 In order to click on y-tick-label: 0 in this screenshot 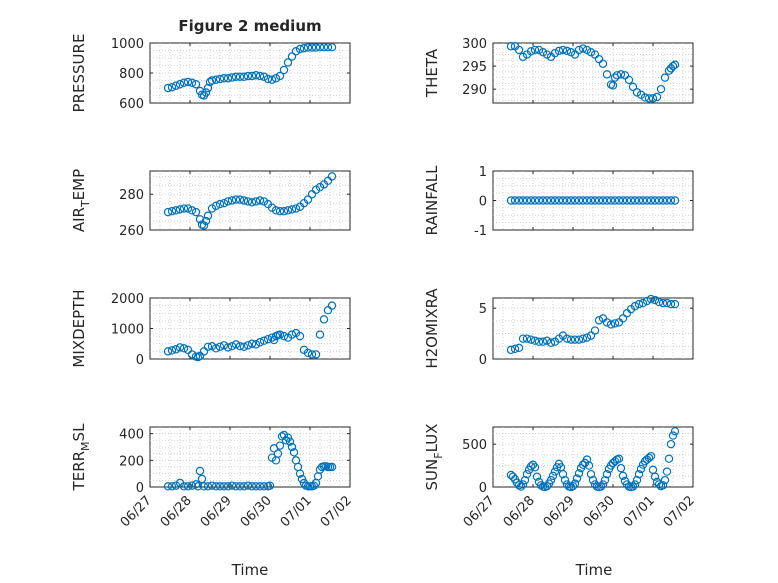, I will do `click(140, 360)`.